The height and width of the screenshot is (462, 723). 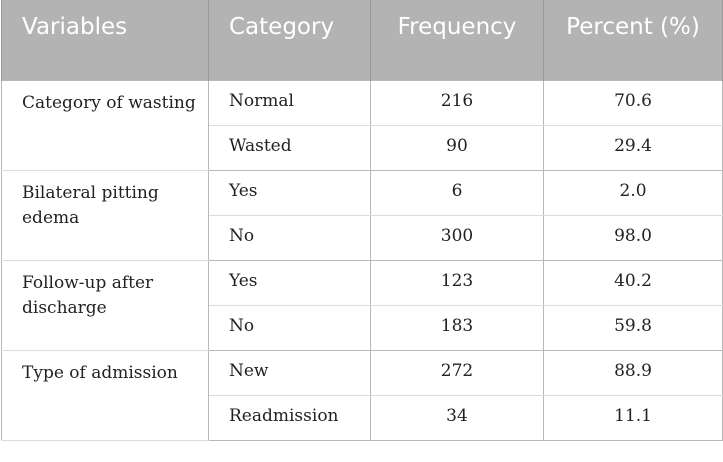 What do you see at coordinates (457, 237) in the screenshot?
I see `frequency-cell: 300` at bounding box center [457, 237].